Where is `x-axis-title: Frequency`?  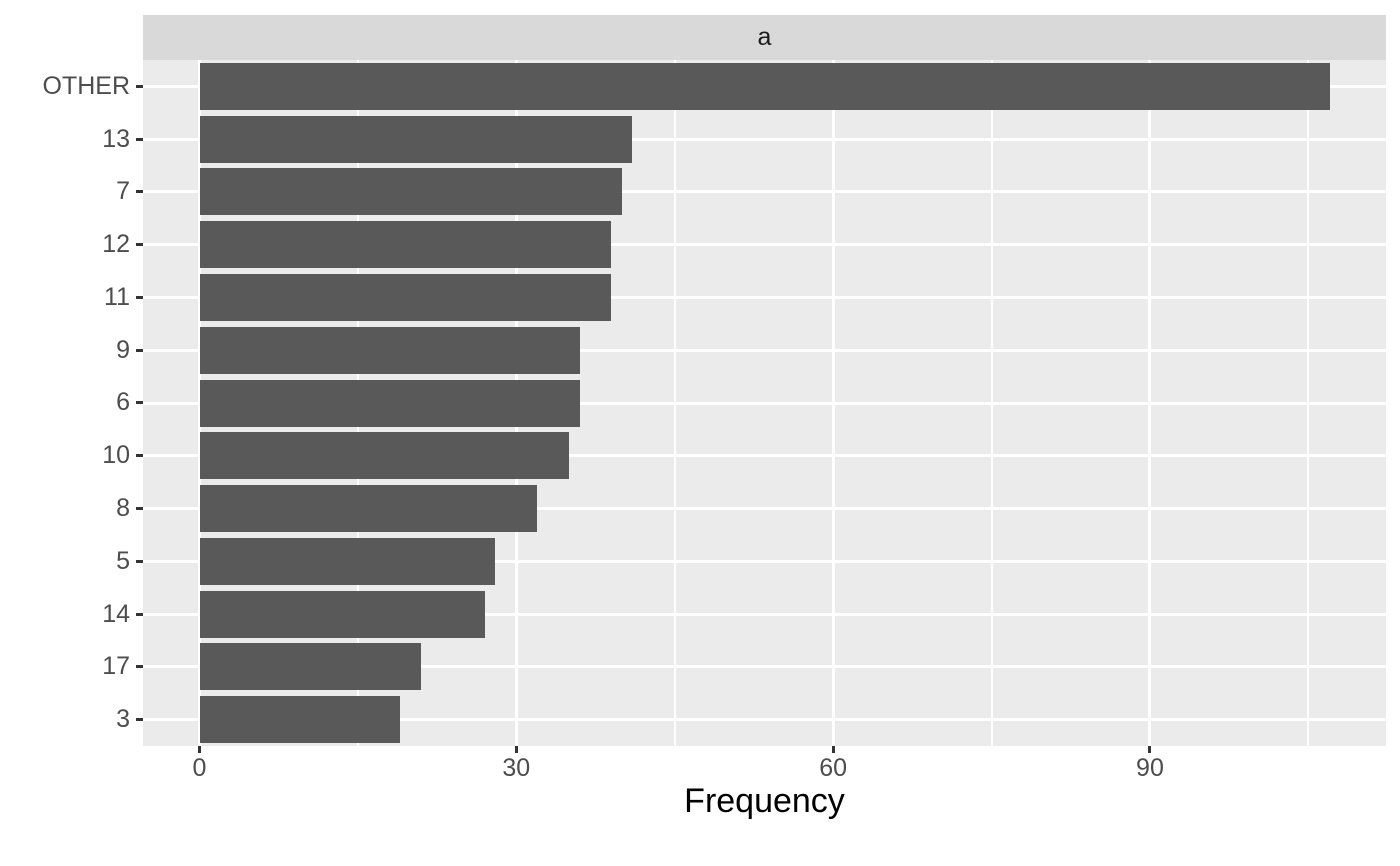 x-axis-title: Frequency is located at coordinates (764, 801).